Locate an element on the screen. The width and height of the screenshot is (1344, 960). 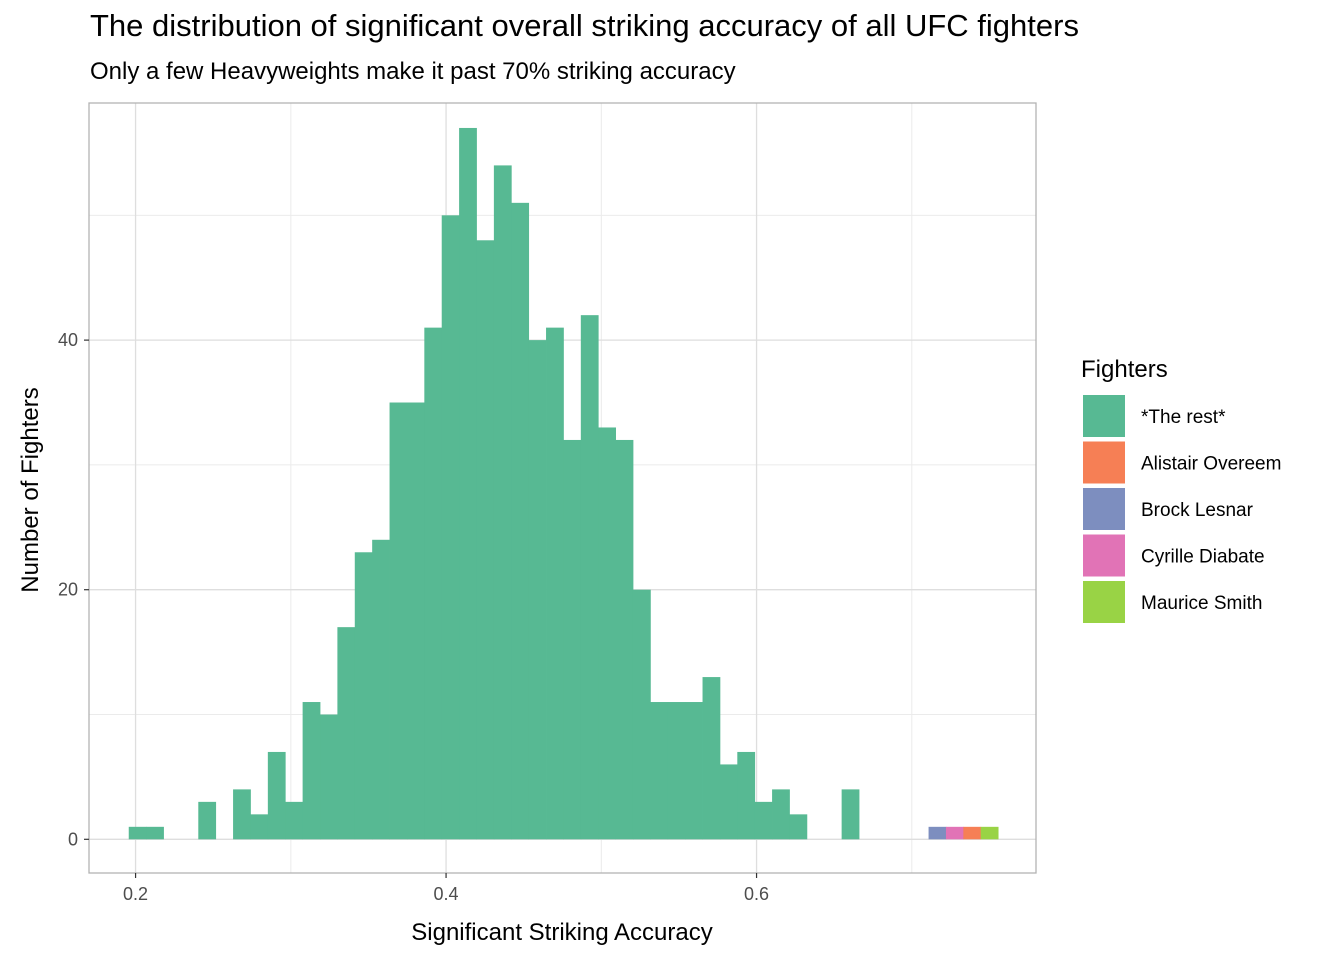
legend-label: *The rest* is located at coordinates (1183, 417).